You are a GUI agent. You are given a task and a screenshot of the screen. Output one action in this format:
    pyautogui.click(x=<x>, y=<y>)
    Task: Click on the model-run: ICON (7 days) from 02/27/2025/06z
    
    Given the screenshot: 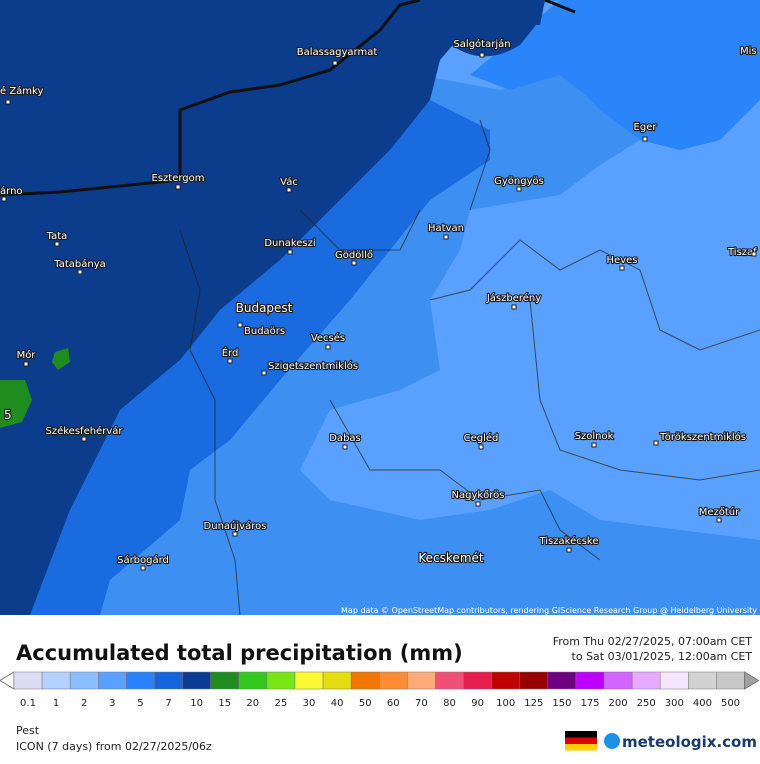 What is the action you would take?
    pyautogui.click(x=114, y=746)
    